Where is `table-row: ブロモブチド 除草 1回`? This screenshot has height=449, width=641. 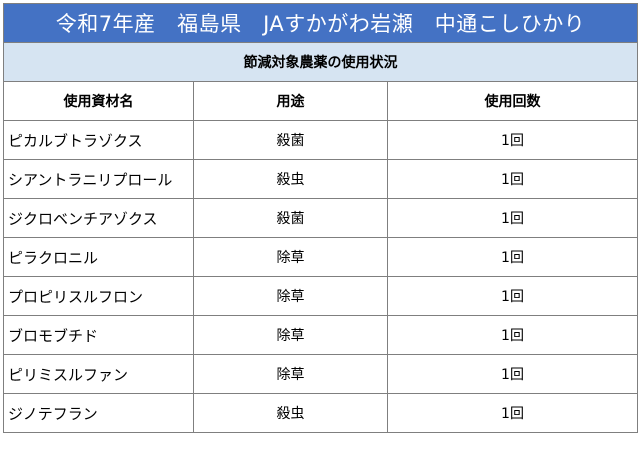 table-row: ブロモブチド 除草 1回 is located at coordinates (321, 335).